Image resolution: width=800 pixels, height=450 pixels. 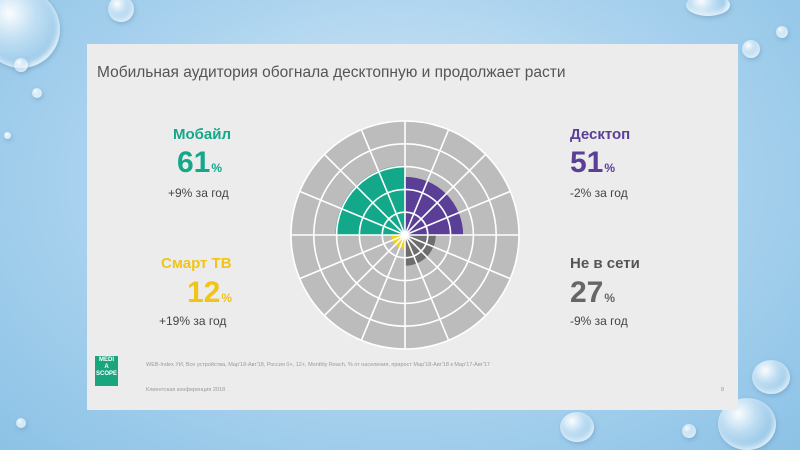 What do you see at coordinates (599, 321) in the screenshot?
I see `offline-change: -9% за год` at bounding box center [599, 321].